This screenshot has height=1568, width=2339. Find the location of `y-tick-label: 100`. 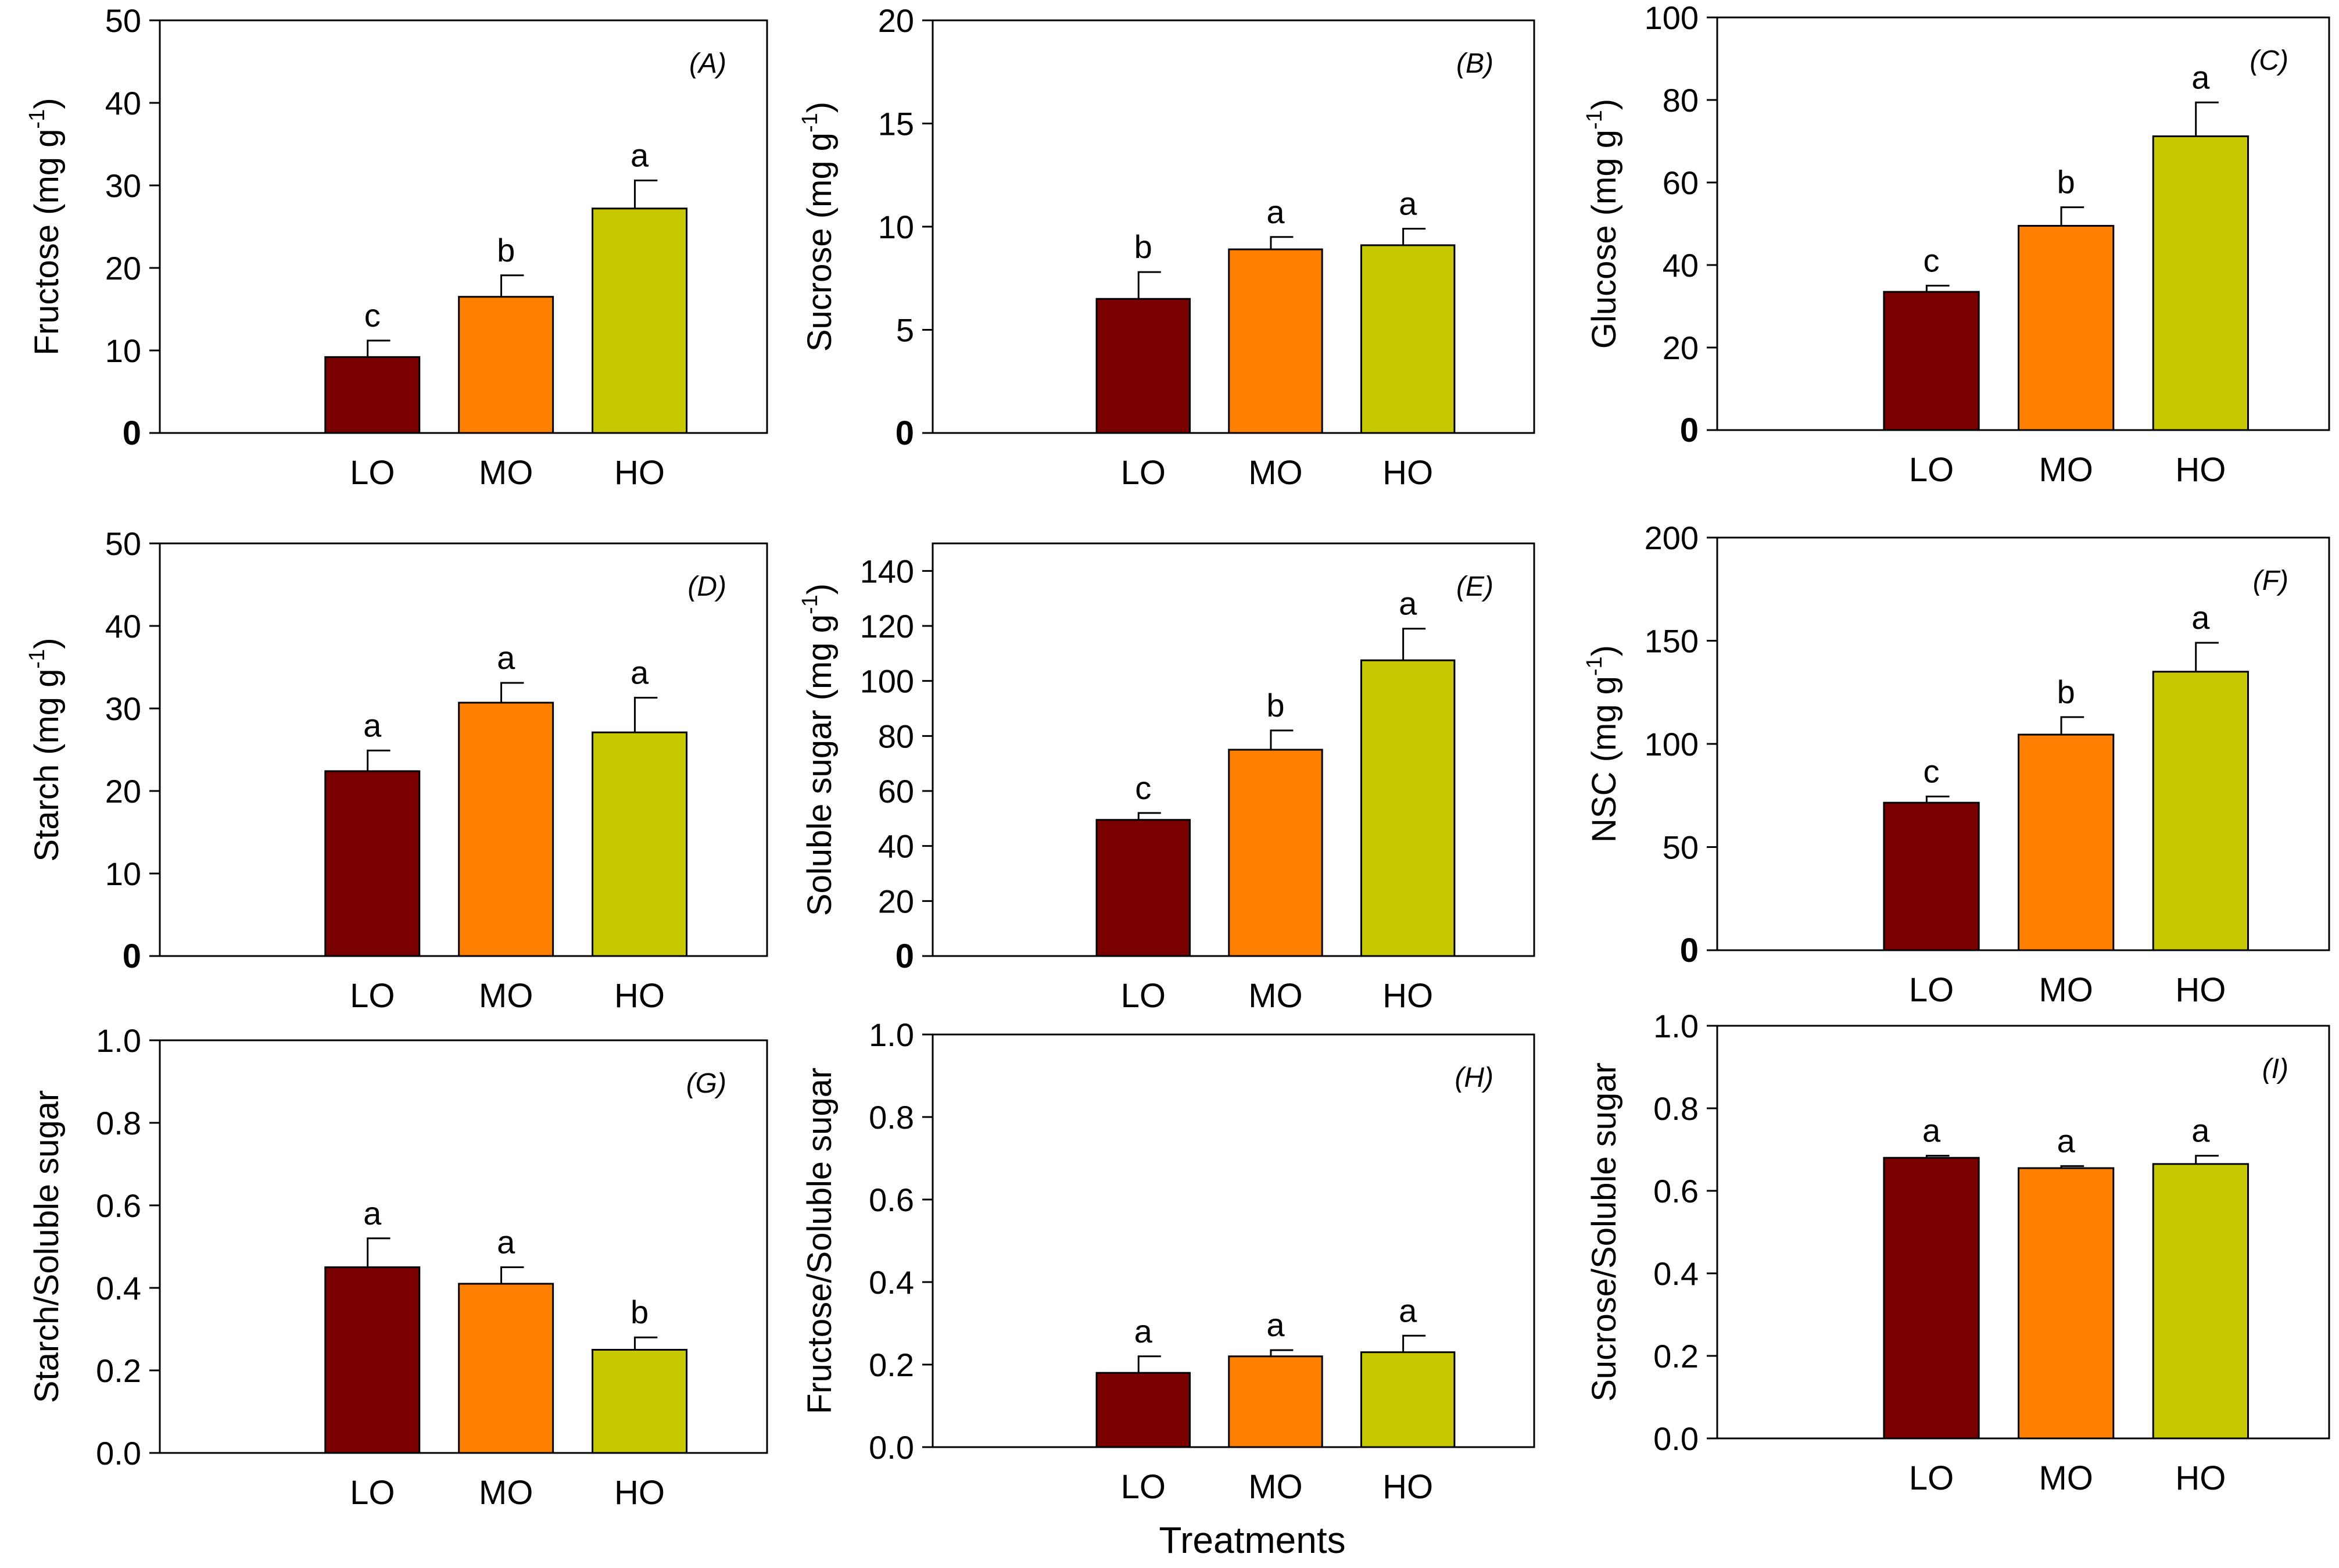

y-tick-label: 100 is located at coordinates (1672, 18).